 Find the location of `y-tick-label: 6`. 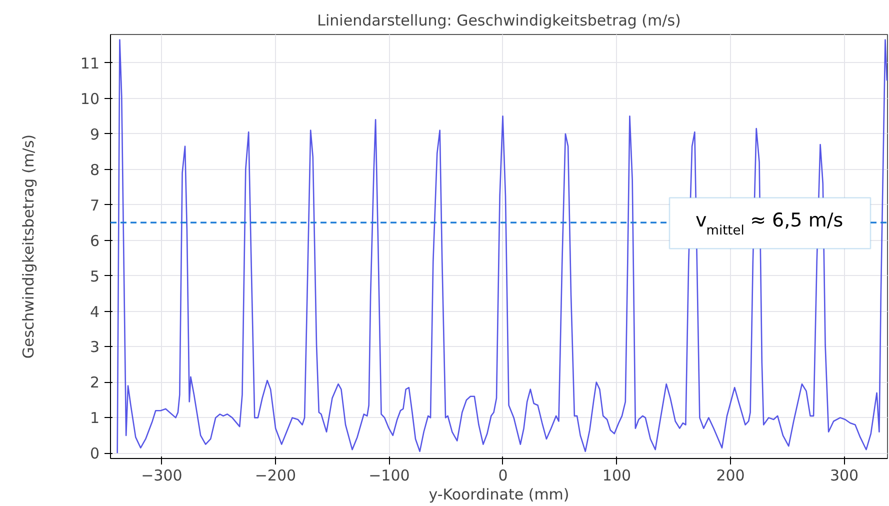

y-tick-label: 6 is located at coordinates (95, 241).